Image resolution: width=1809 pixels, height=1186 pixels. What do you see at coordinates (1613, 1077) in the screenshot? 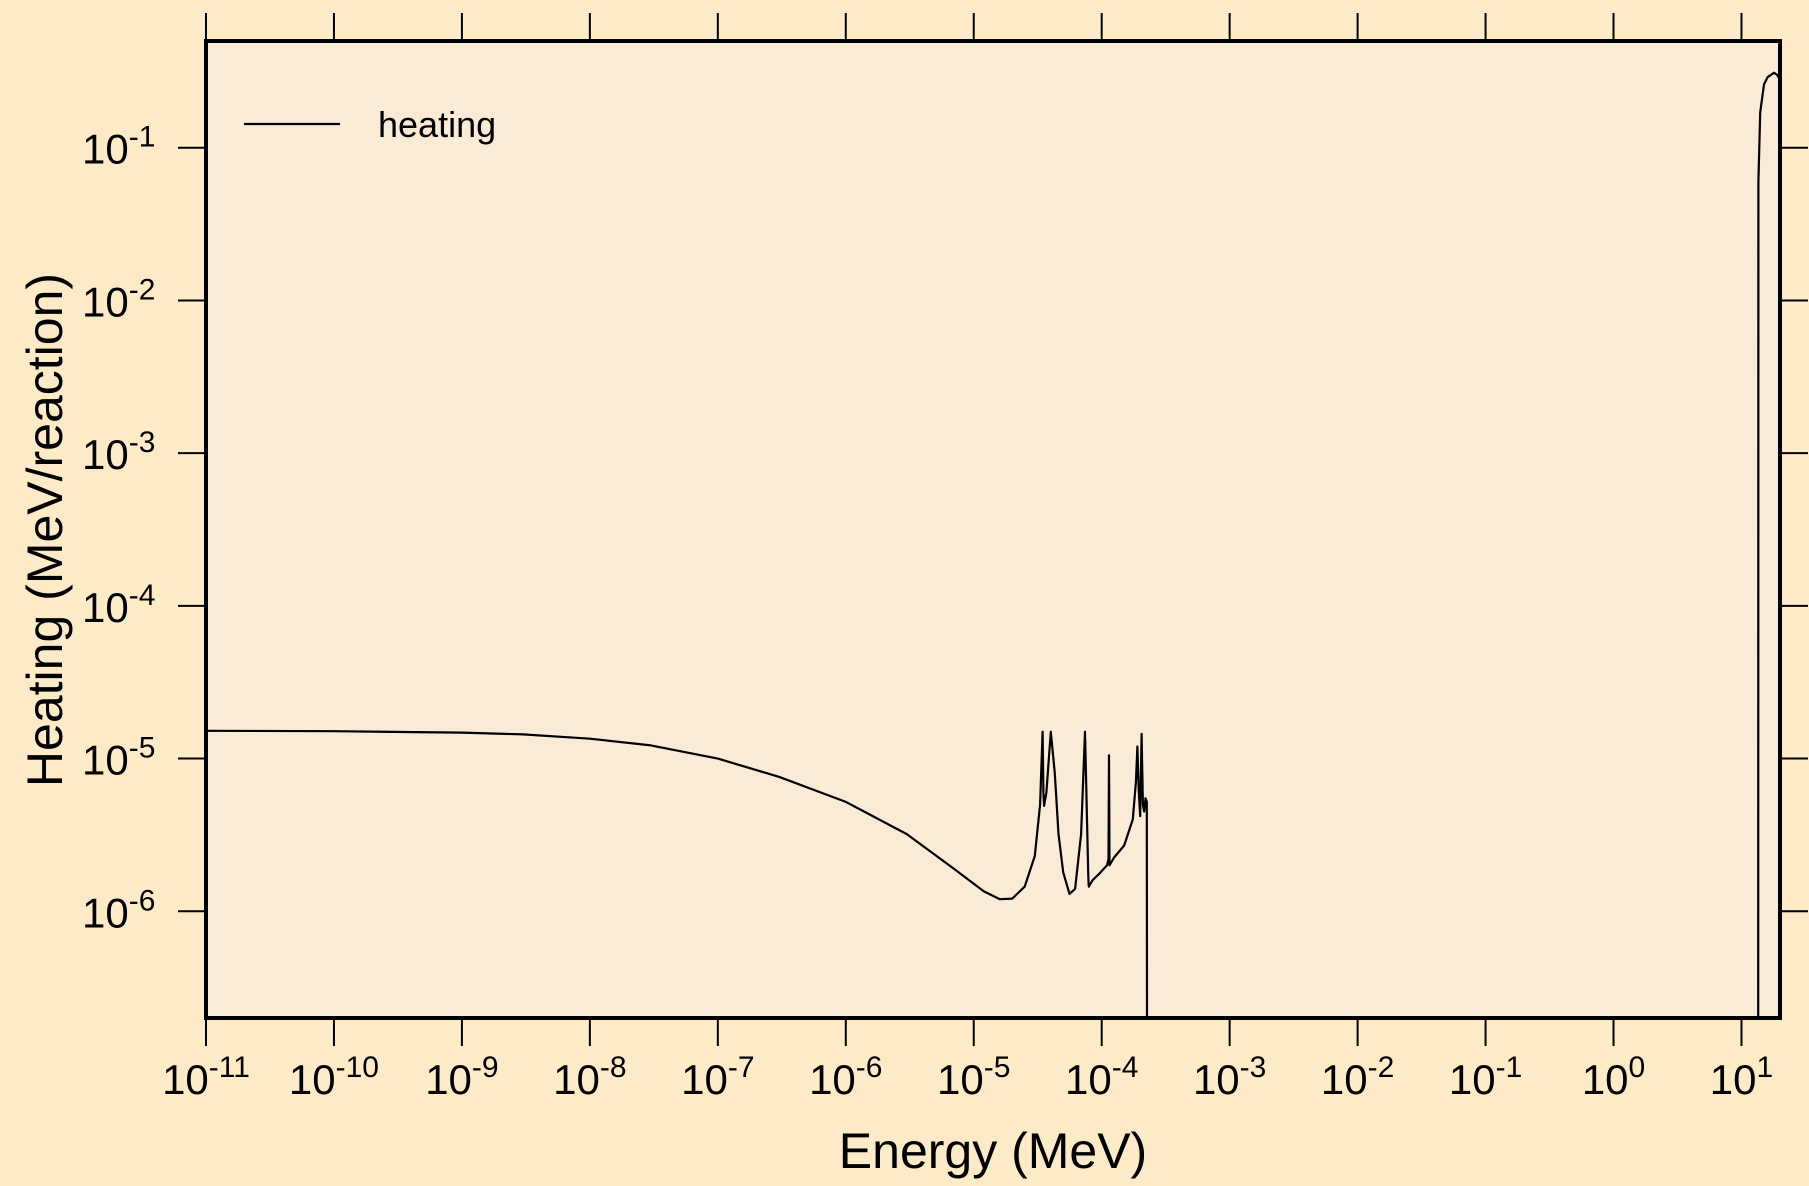
I see `x-tick-label: 10⁰` at bounding box center [1613, 1077].